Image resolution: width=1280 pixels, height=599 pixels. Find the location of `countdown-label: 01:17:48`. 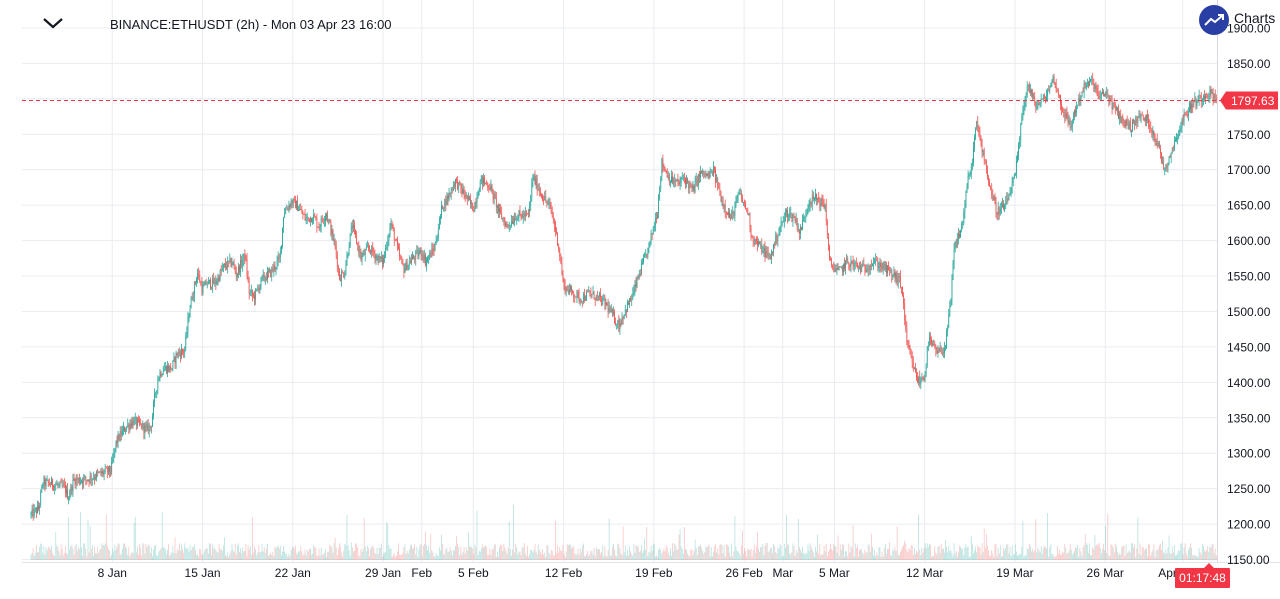

countdown-label: 01:17:48 is located at coordinates (1202, 578).